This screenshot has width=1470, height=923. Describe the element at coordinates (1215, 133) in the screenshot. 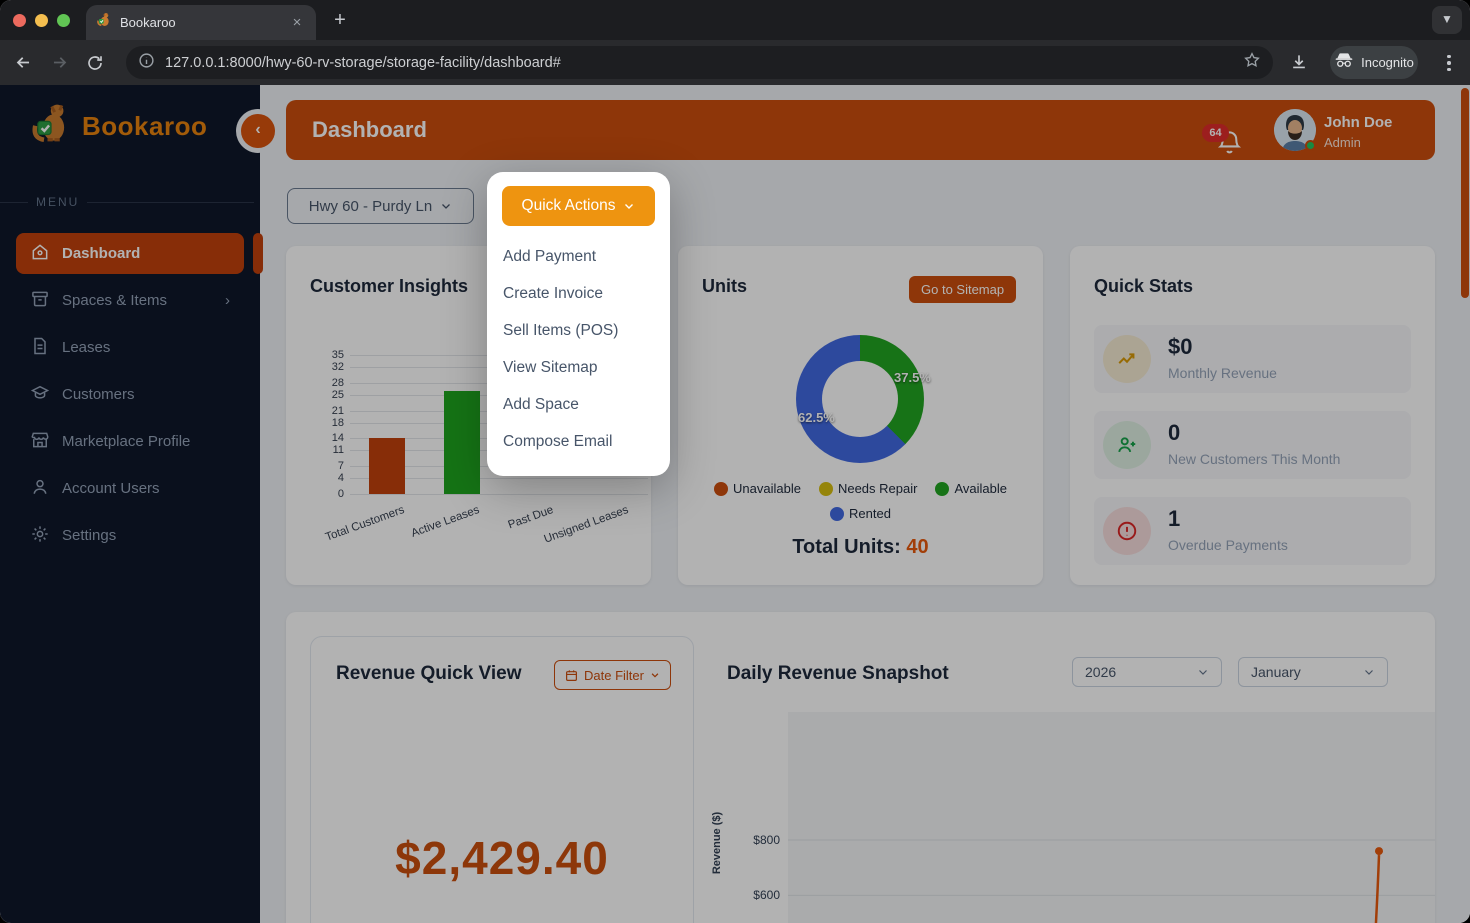

I see `notification-count-badge: 64` at that location.